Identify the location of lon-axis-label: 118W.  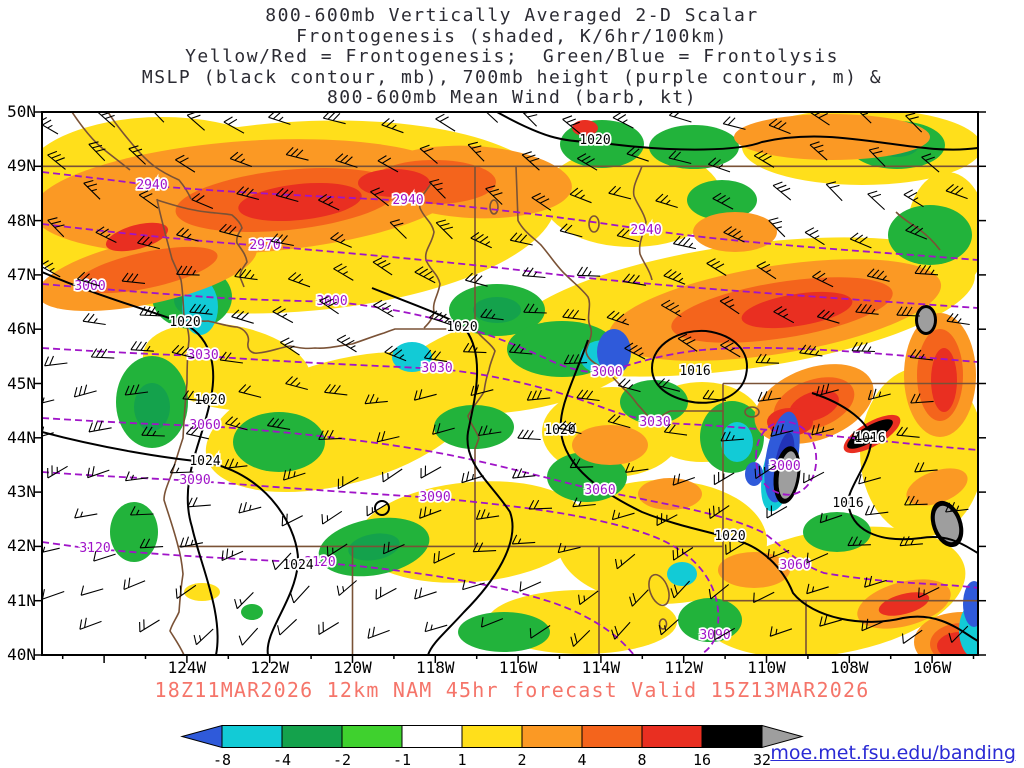
(435, 667).